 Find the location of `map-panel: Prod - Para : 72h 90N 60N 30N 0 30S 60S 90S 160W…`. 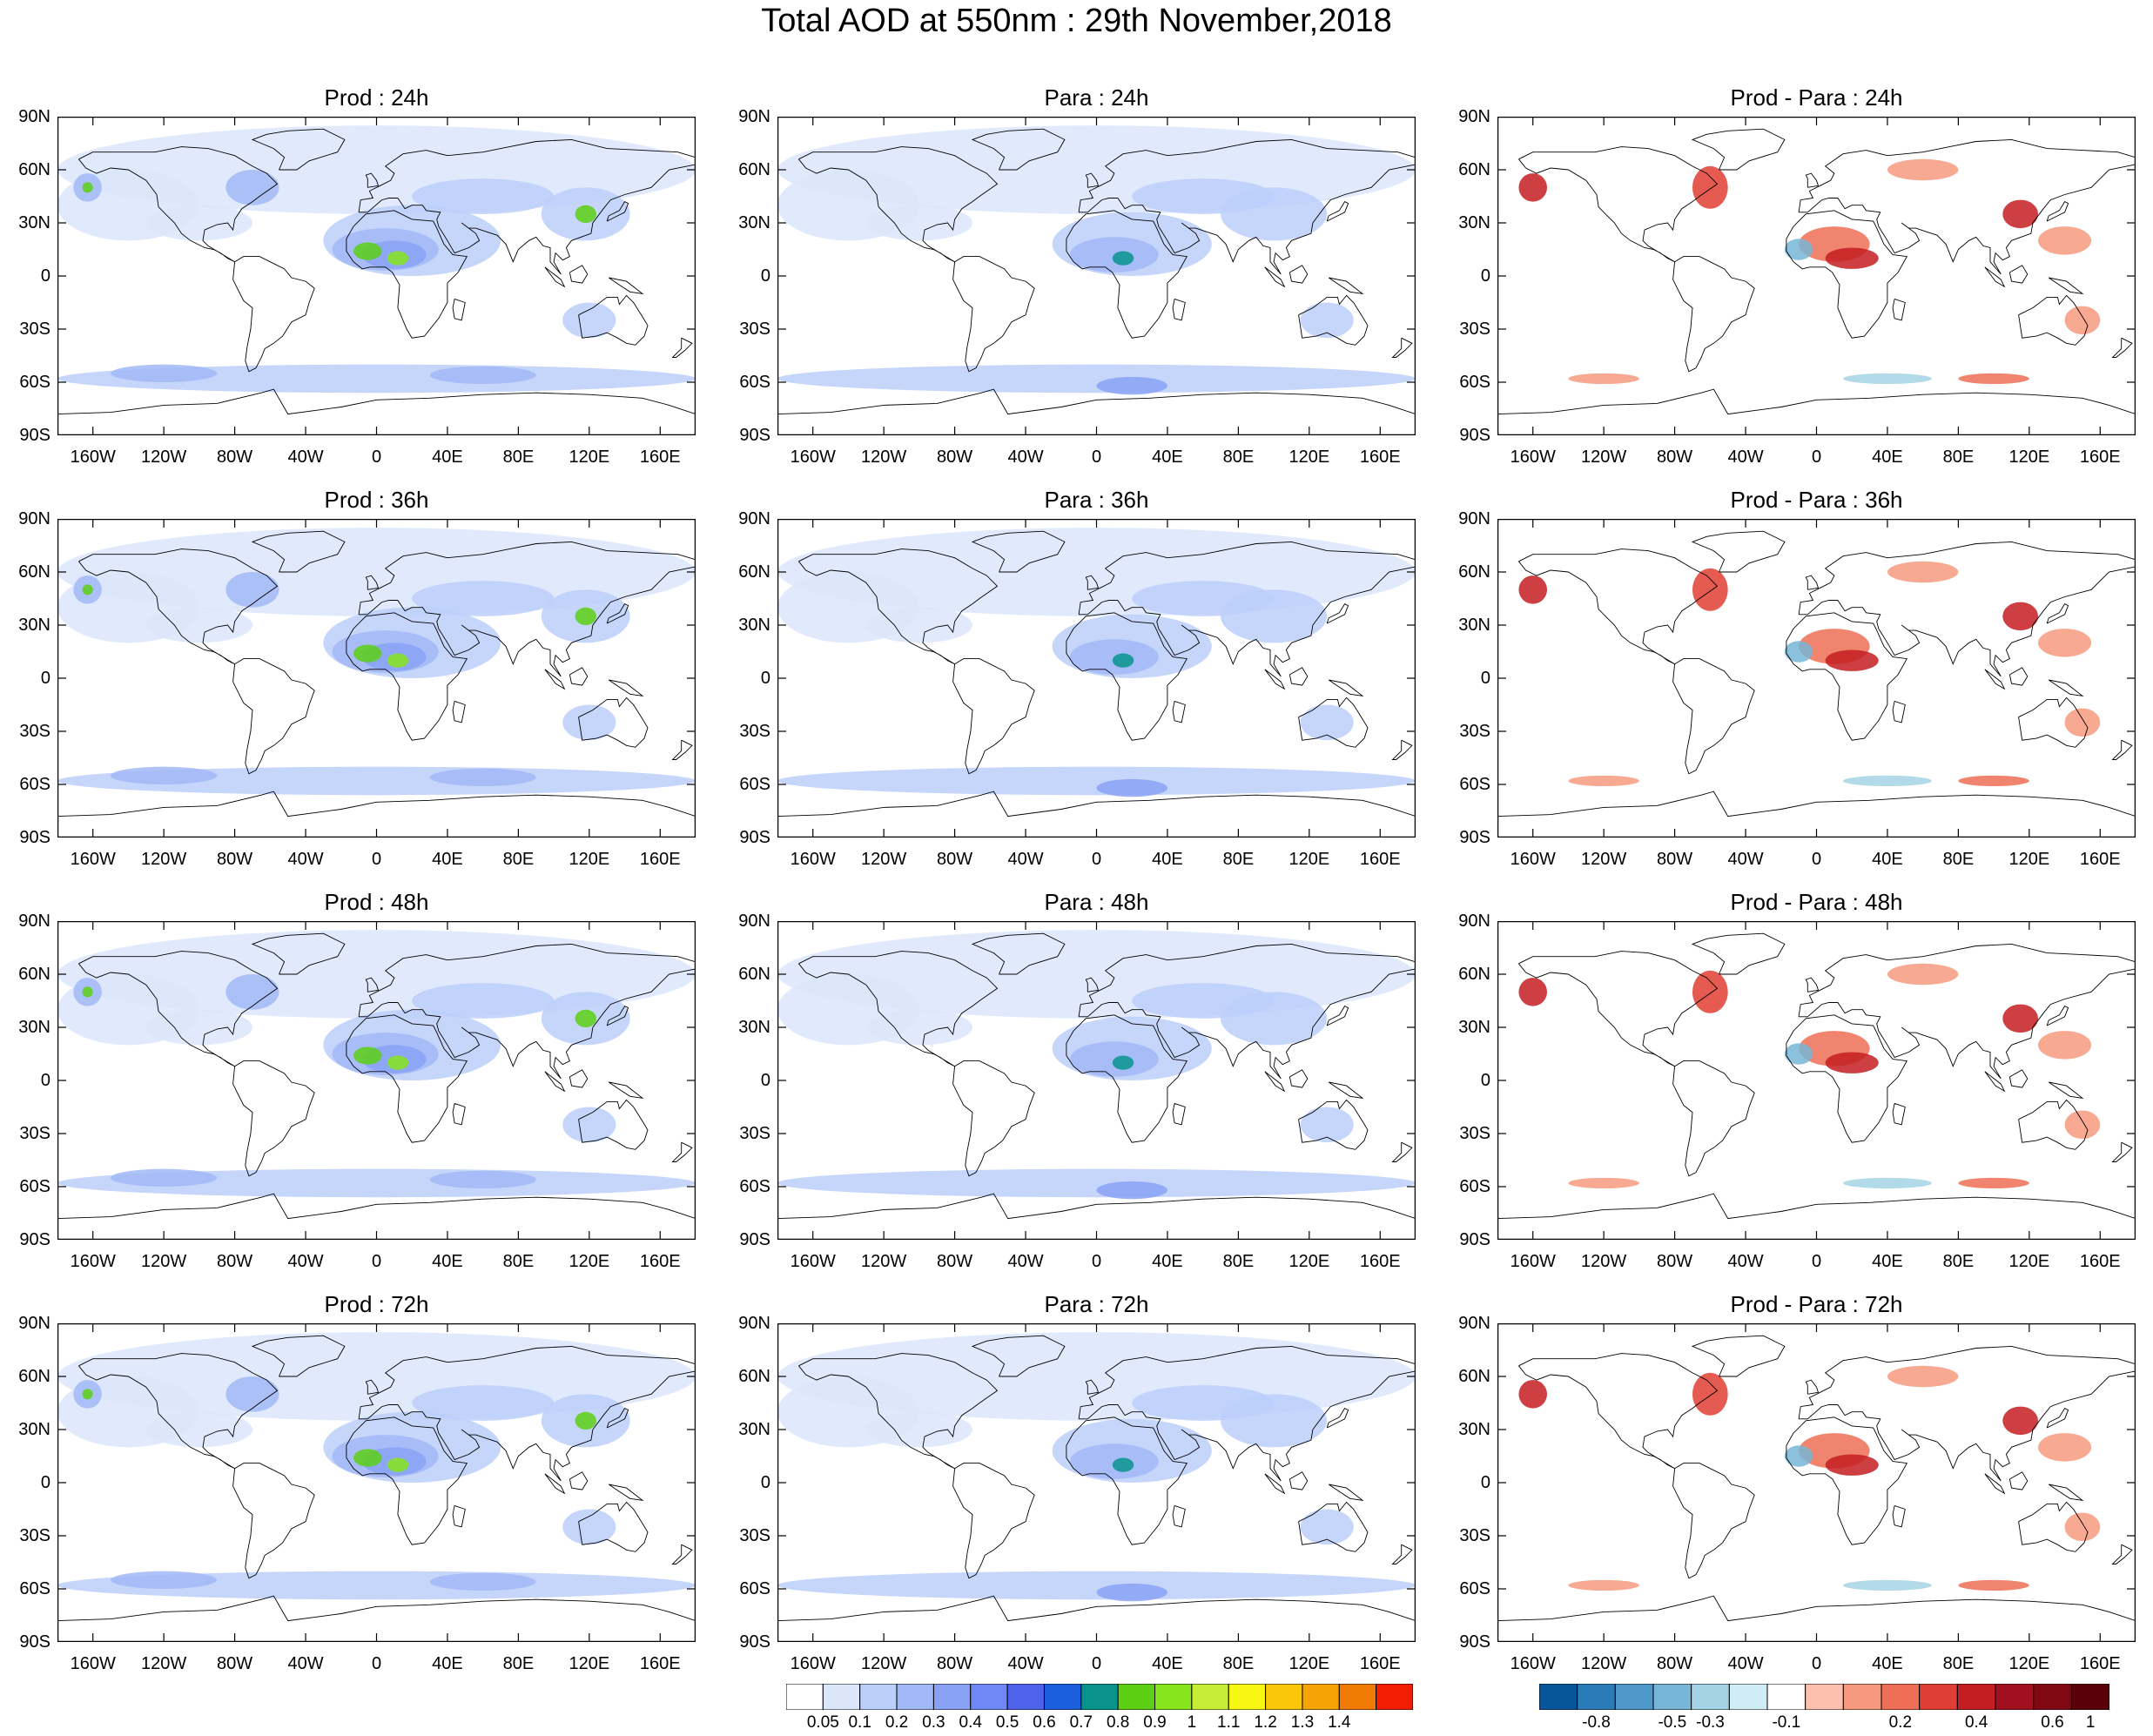

map-panel: Prod - Para : 72h 90N 60N 30N 0 30S 60S 90S 160W… is located at coordinates (1797, 1482).